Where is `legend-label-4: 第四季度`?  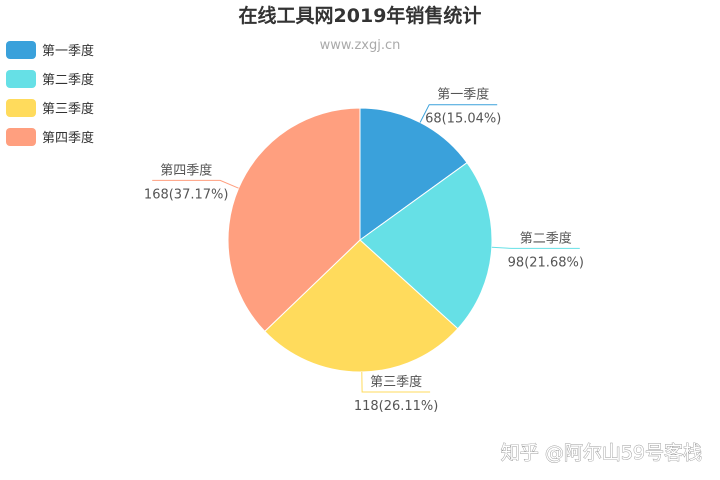
legend-label-4: 第四季度 is located at coordinates (68, 138).